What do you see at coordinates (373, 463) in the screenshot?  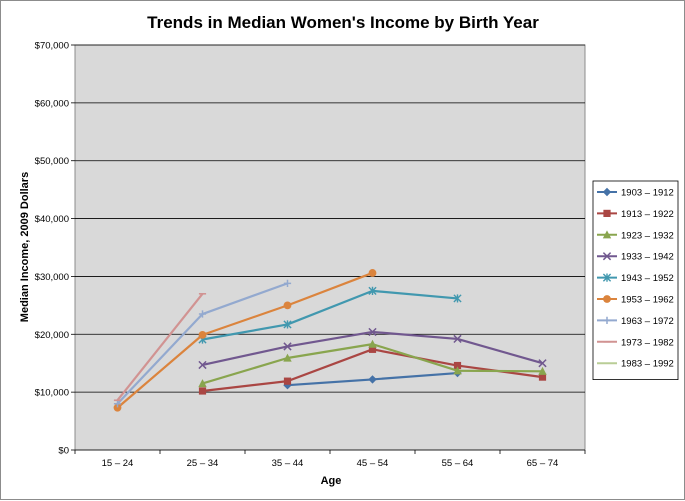 I see `x-tick-label: 45 – 54` at bounding box center [373, 463].